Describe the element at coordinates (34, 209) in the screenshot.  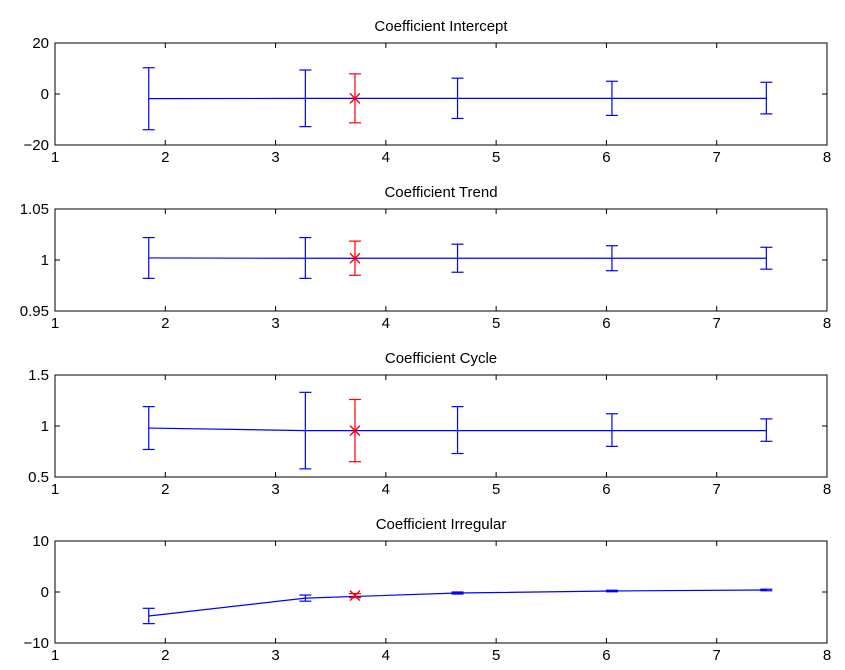
I see `y-tick-label: 1.05` at that location.